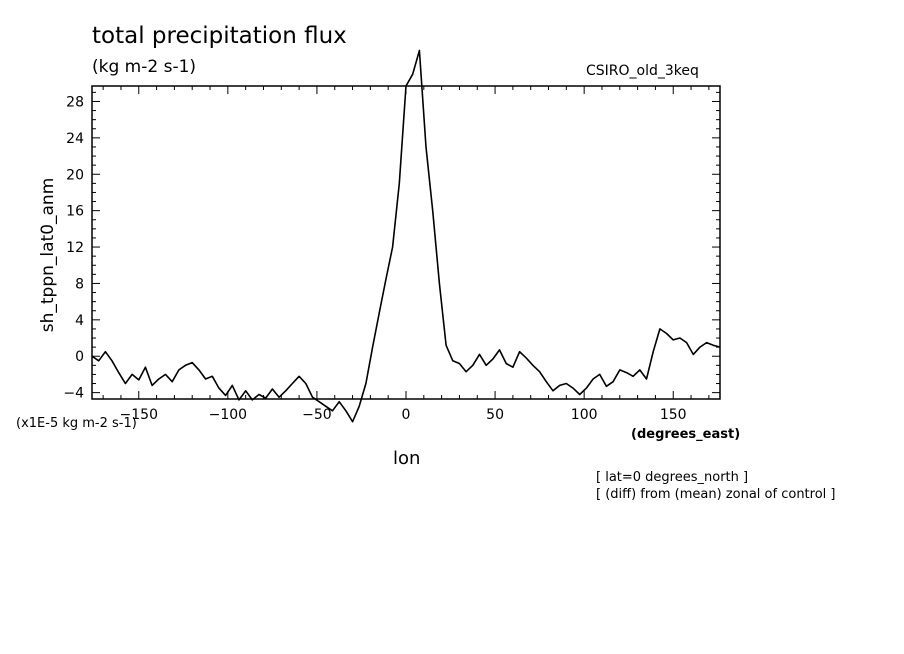  Describe the element at coordinates (317, 415) in the screenshot. I see `x-tick-label: −50` at that location.